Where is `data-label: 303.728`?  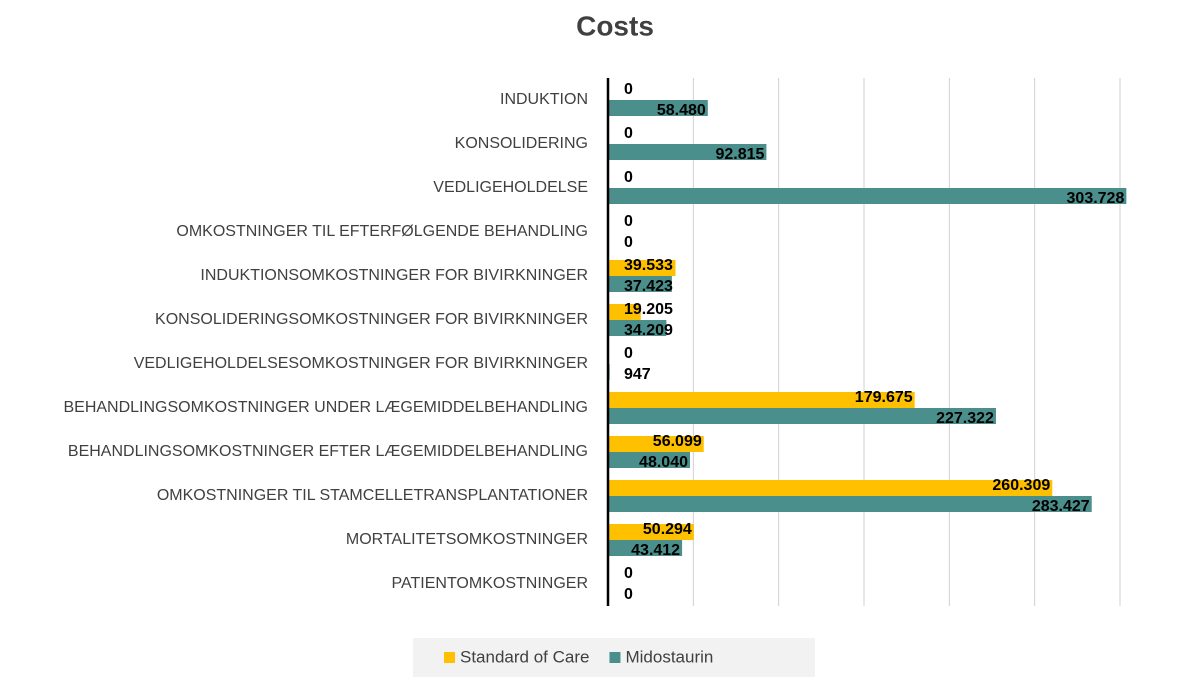
data-label: 303.728 is located at coordinates (1096, 198).